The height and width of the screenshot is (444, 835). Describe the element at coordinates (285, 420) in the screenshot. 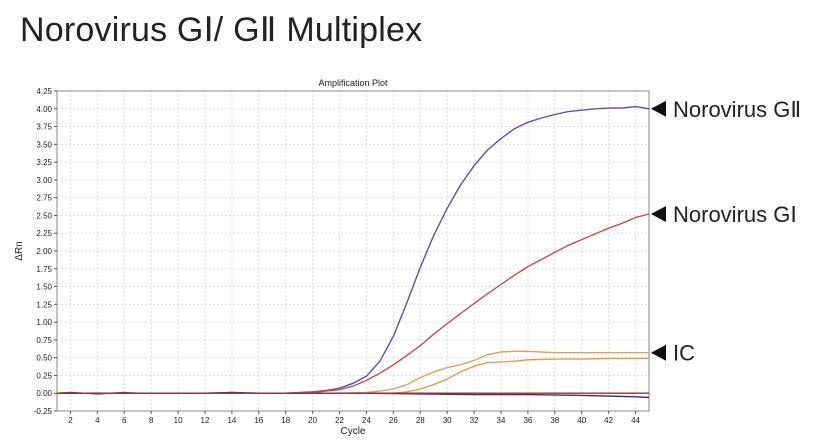

I see `x-tick-label: 18` at that location.